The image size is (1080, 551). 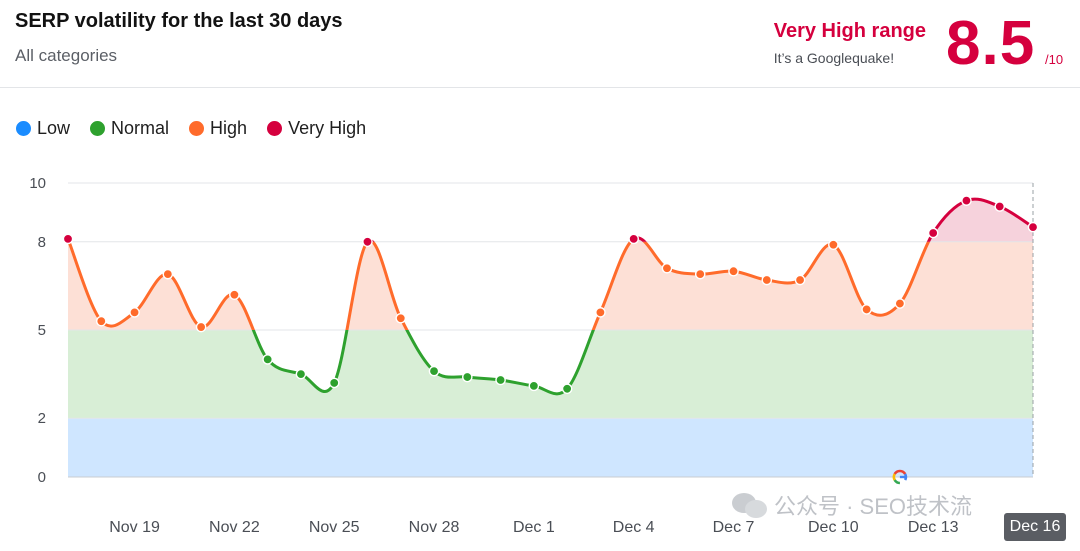 I want to click on legend-item-normal: Normal, so click(x=129, y=128).